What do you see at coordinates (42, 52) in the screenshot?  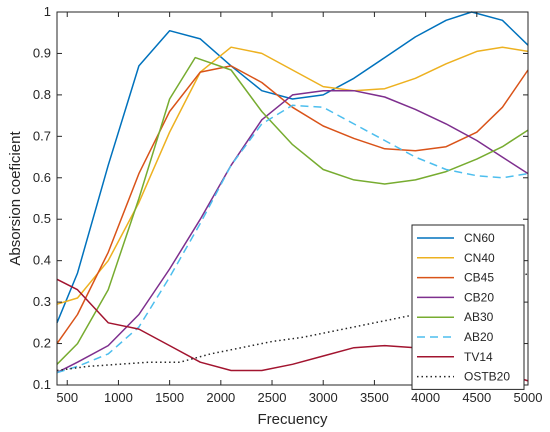 I see `y-tick-label: 0.9` at bounding box center [42, 52].